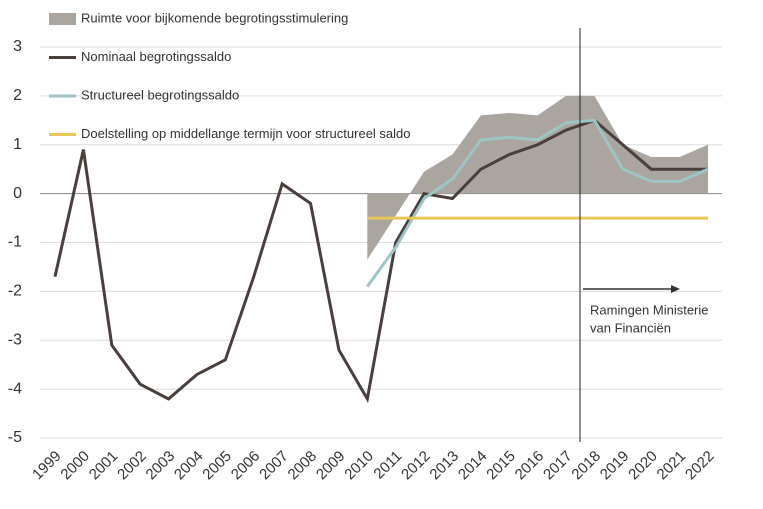 Image resolution: width=763 pixels, height=509 pixels. Describe the element at coordinates (630, 327) in the screenshot. I see `annotation: van Financiën` at that location.